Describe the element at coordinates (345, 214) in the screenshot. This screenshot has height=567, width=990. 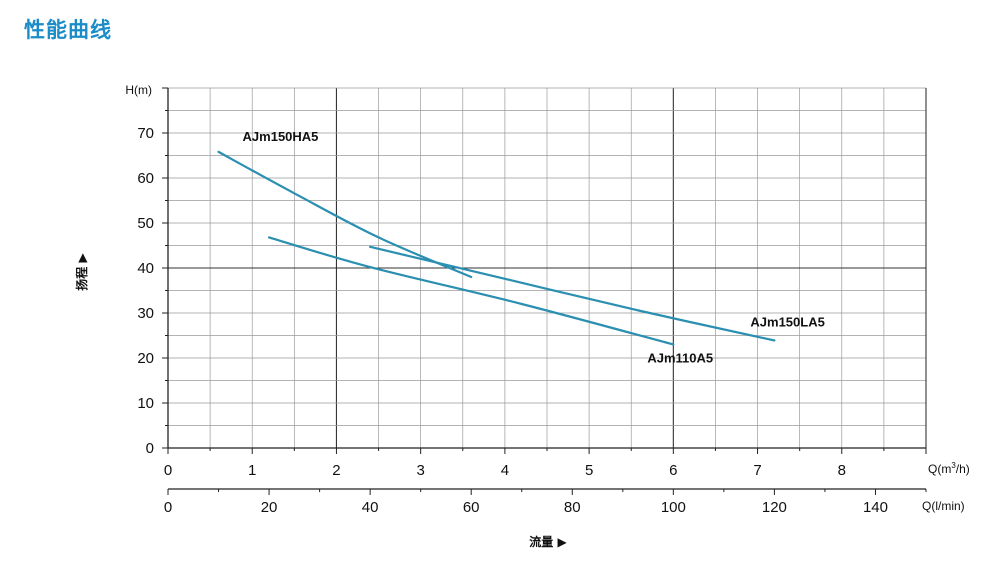
I see `curve-ajm150ha5` at that location.